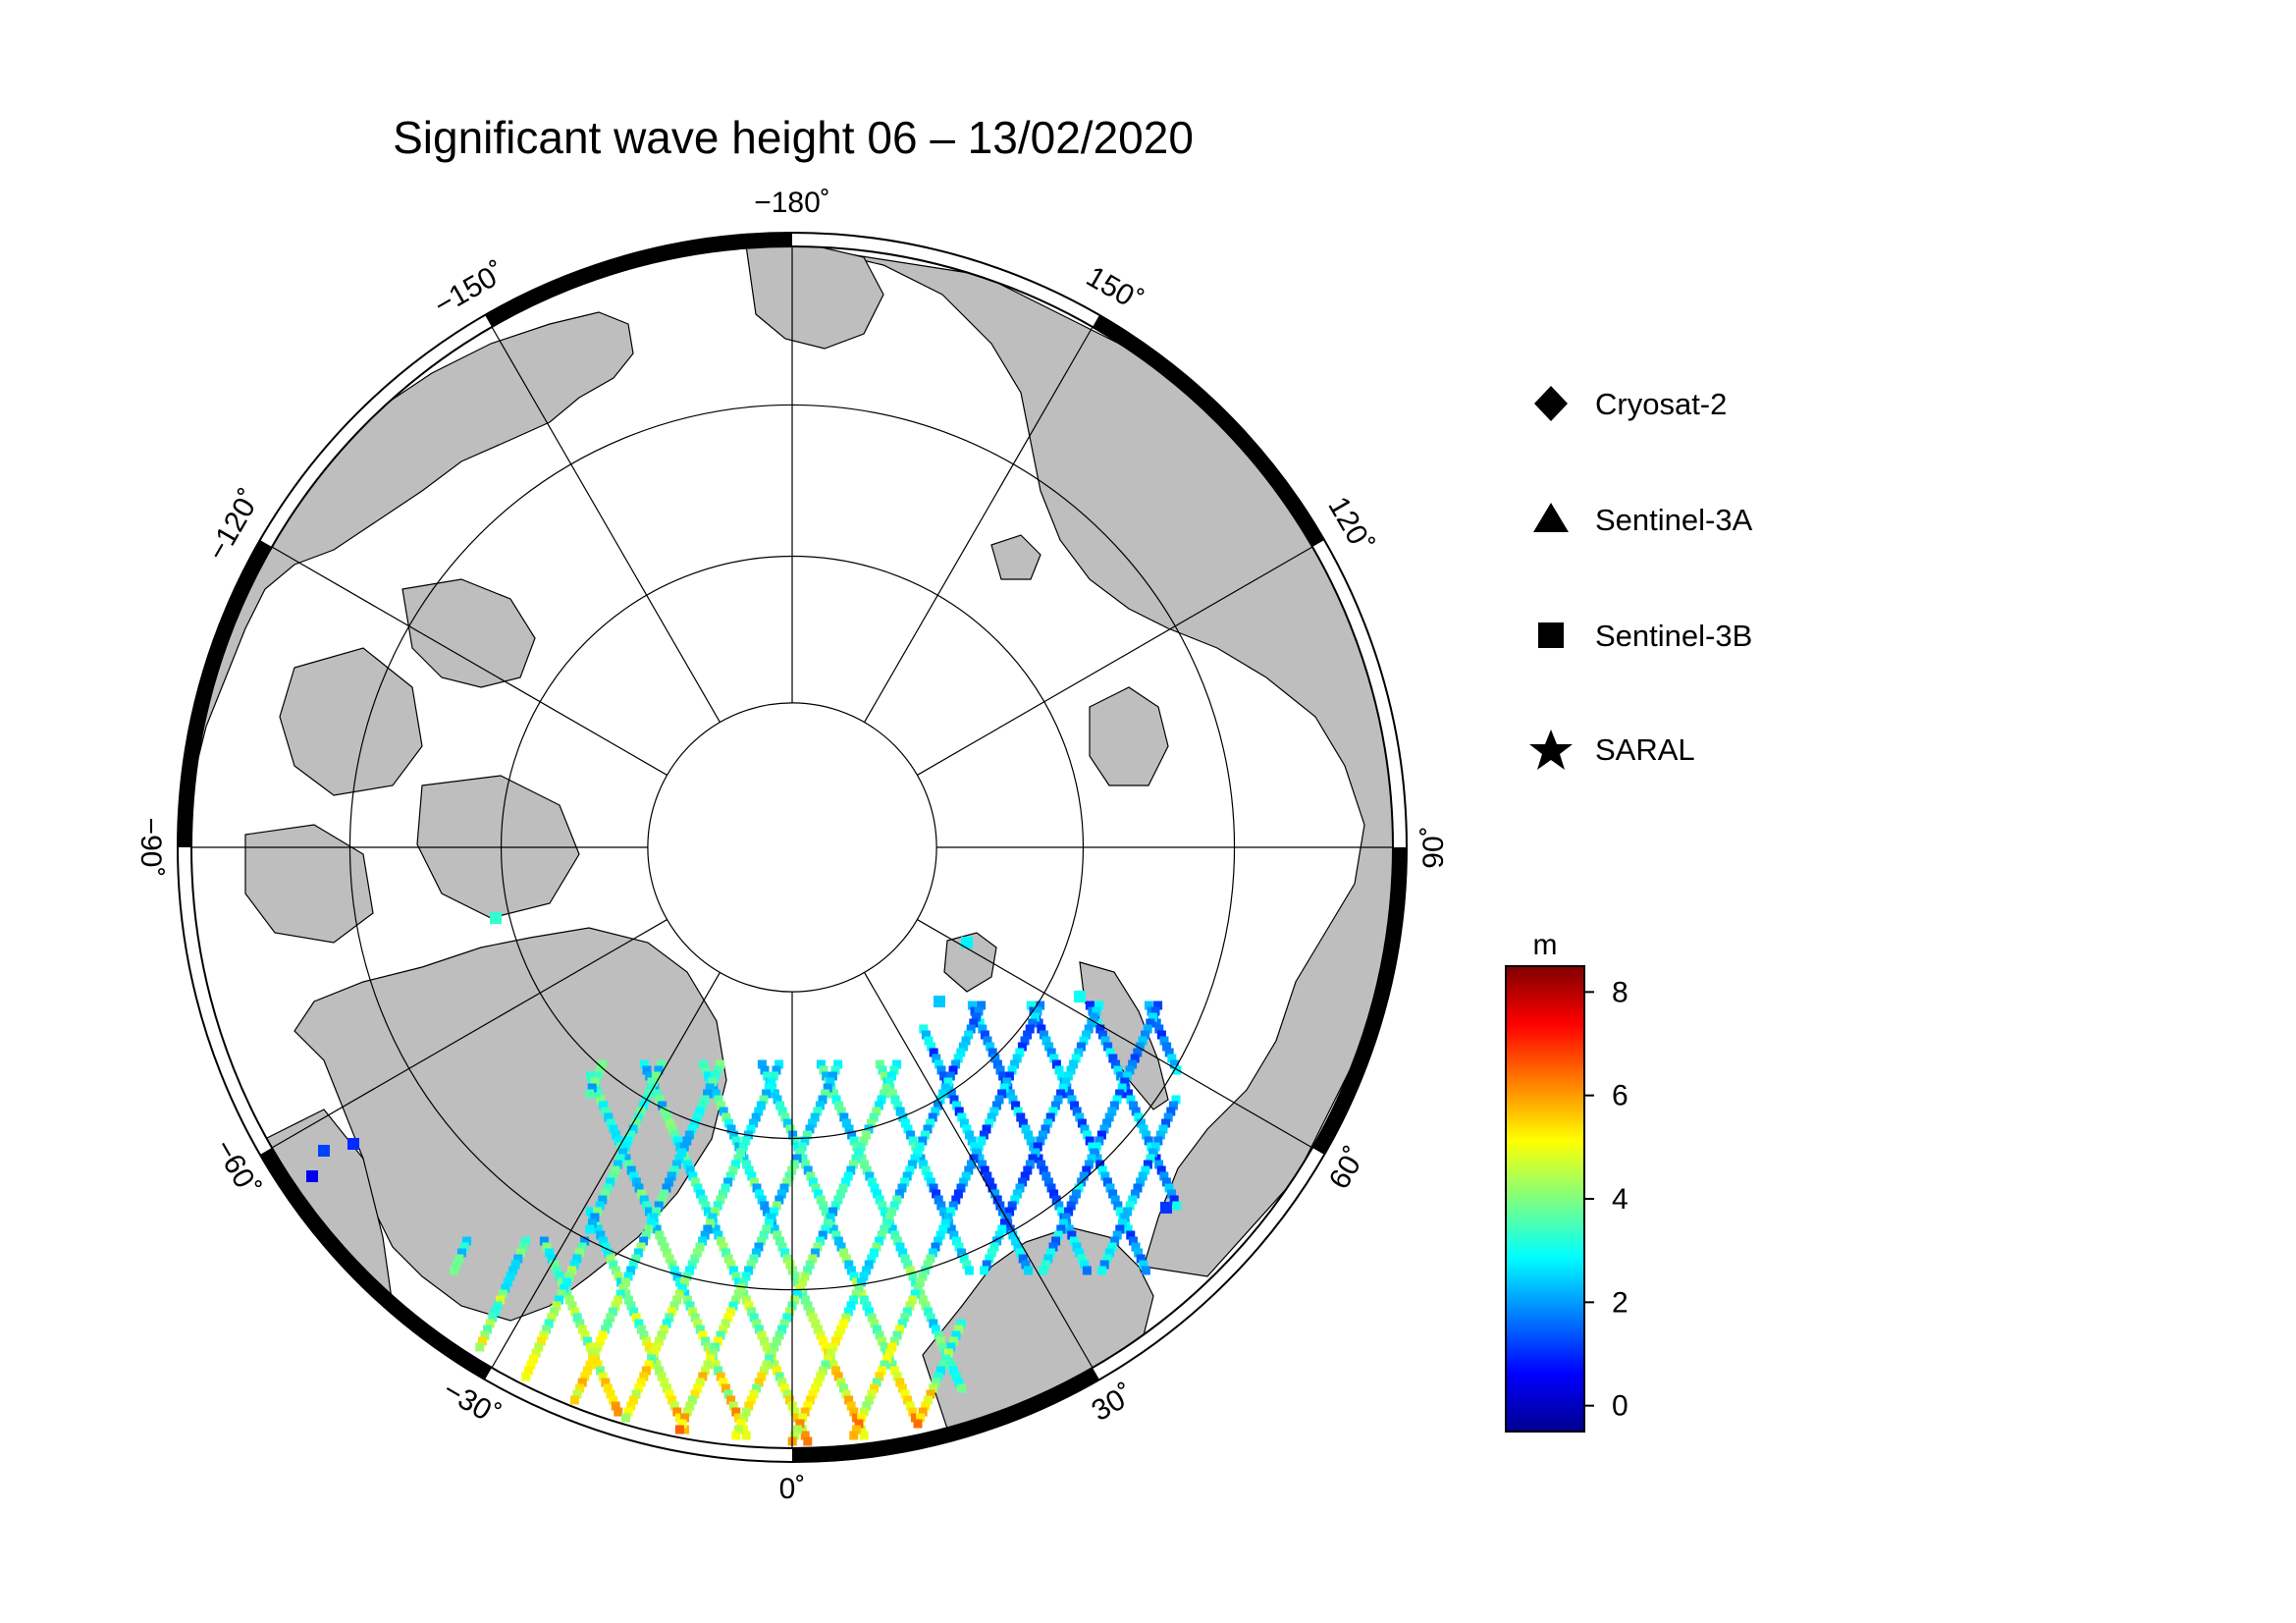  I want to click on square-icon, so click(1551, 635).